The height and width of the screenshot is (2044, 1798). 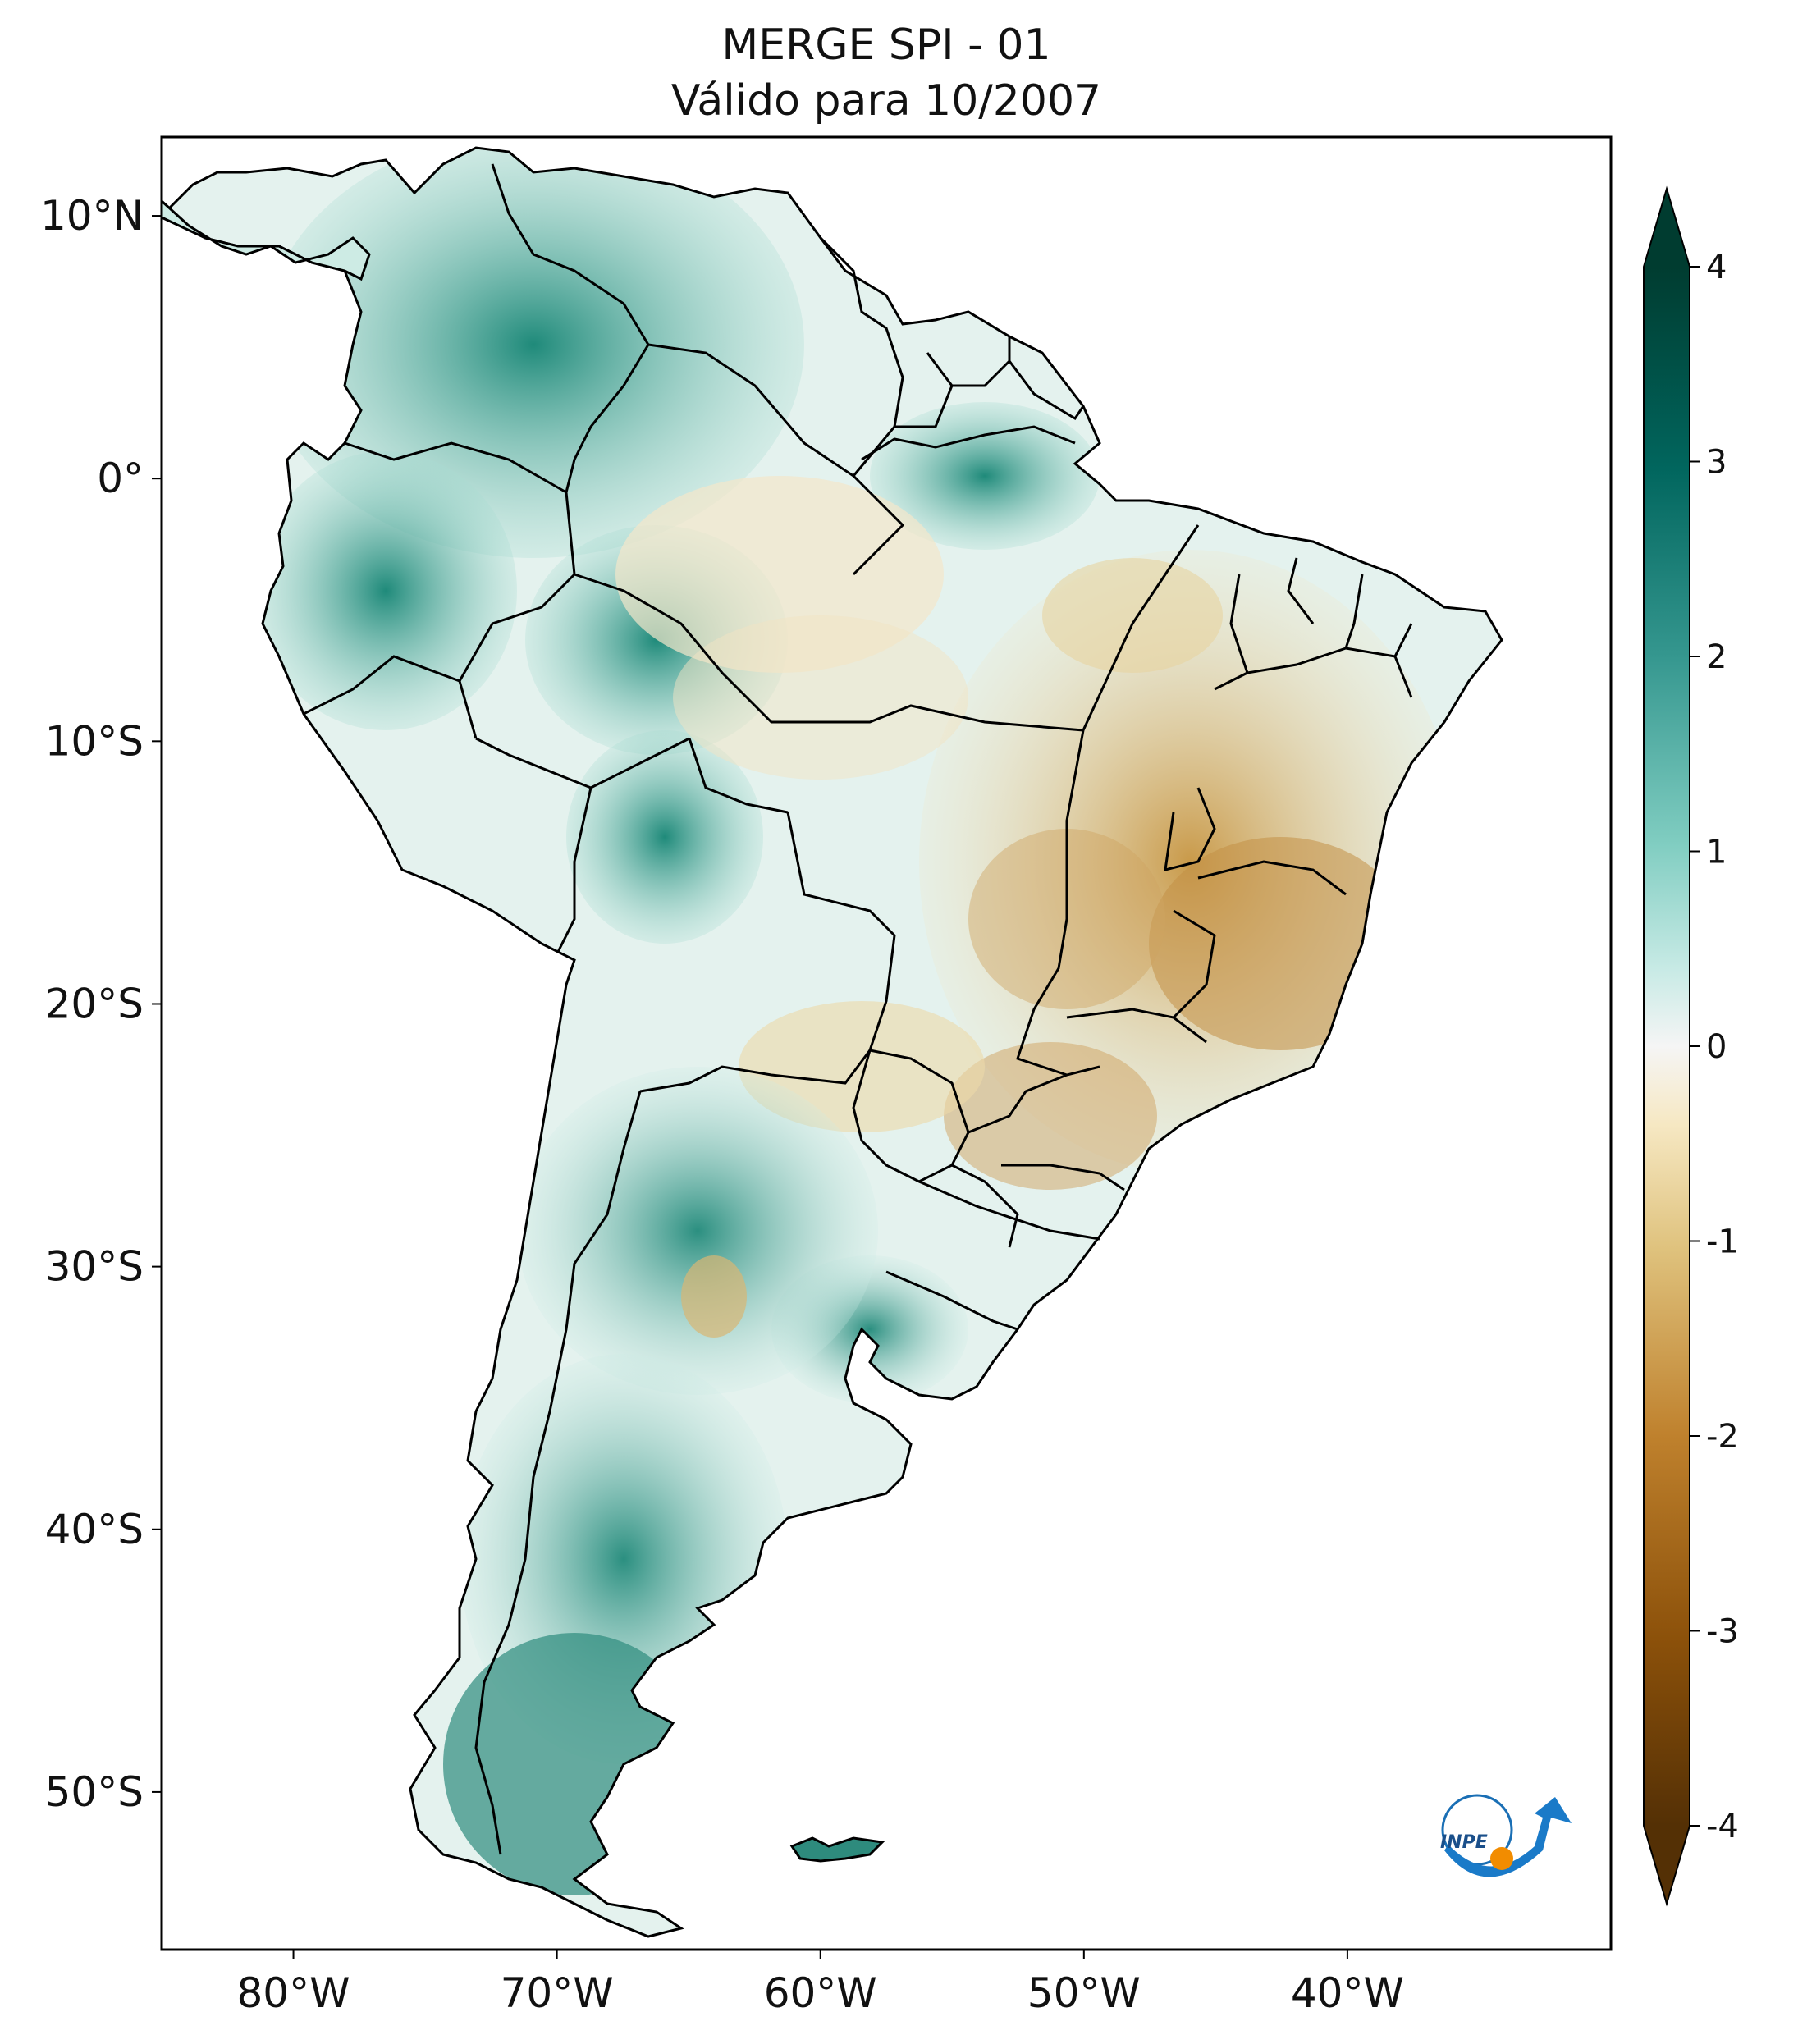 I want to click on colorbar-tick-label: -2, so click(x=1722, y=1437).